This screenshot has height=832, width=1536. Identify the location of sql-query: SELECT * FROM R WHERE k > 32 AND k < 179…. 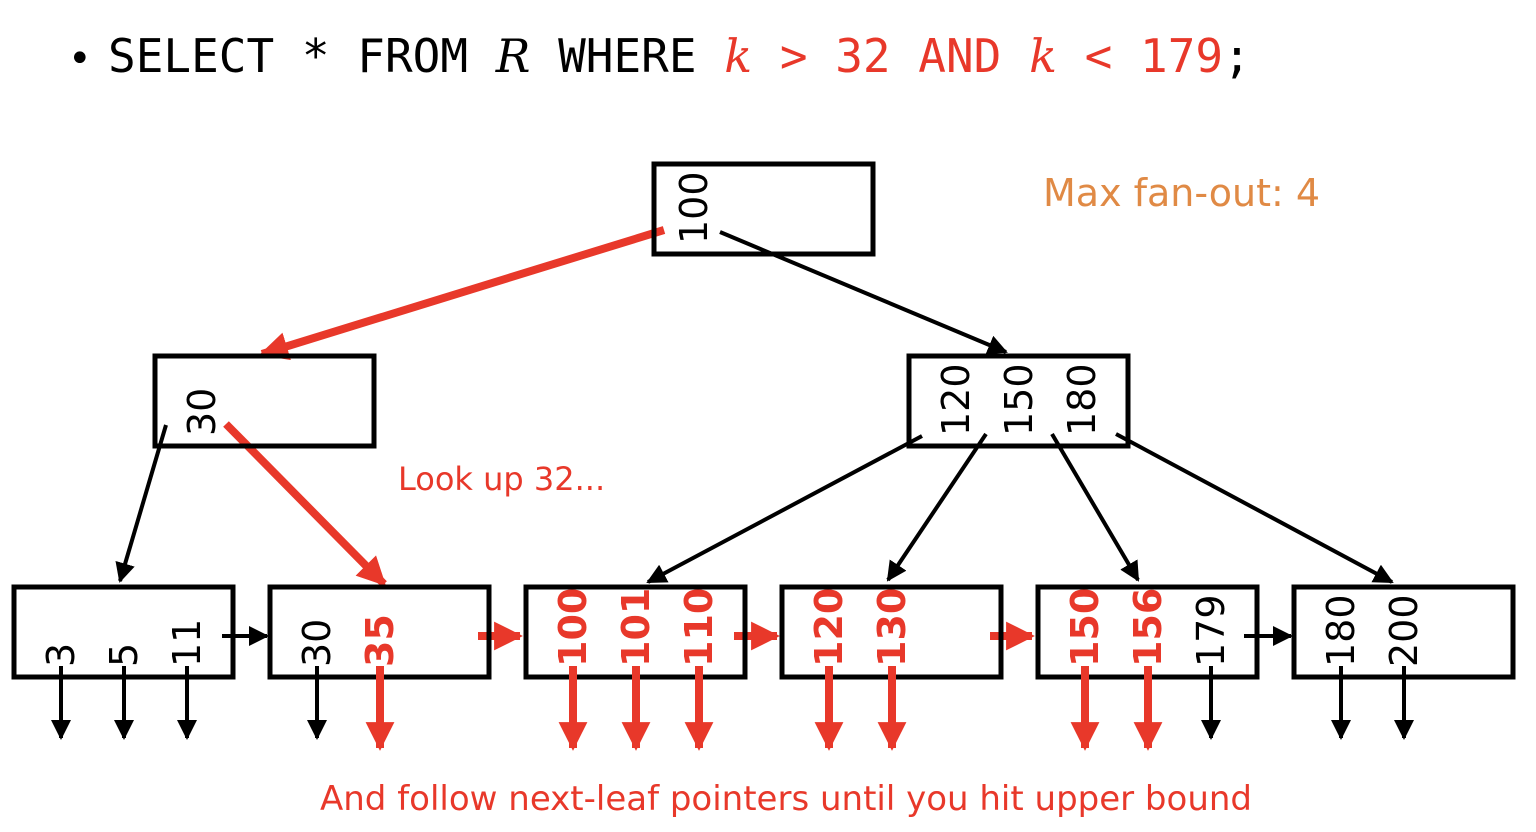
(679, 56).